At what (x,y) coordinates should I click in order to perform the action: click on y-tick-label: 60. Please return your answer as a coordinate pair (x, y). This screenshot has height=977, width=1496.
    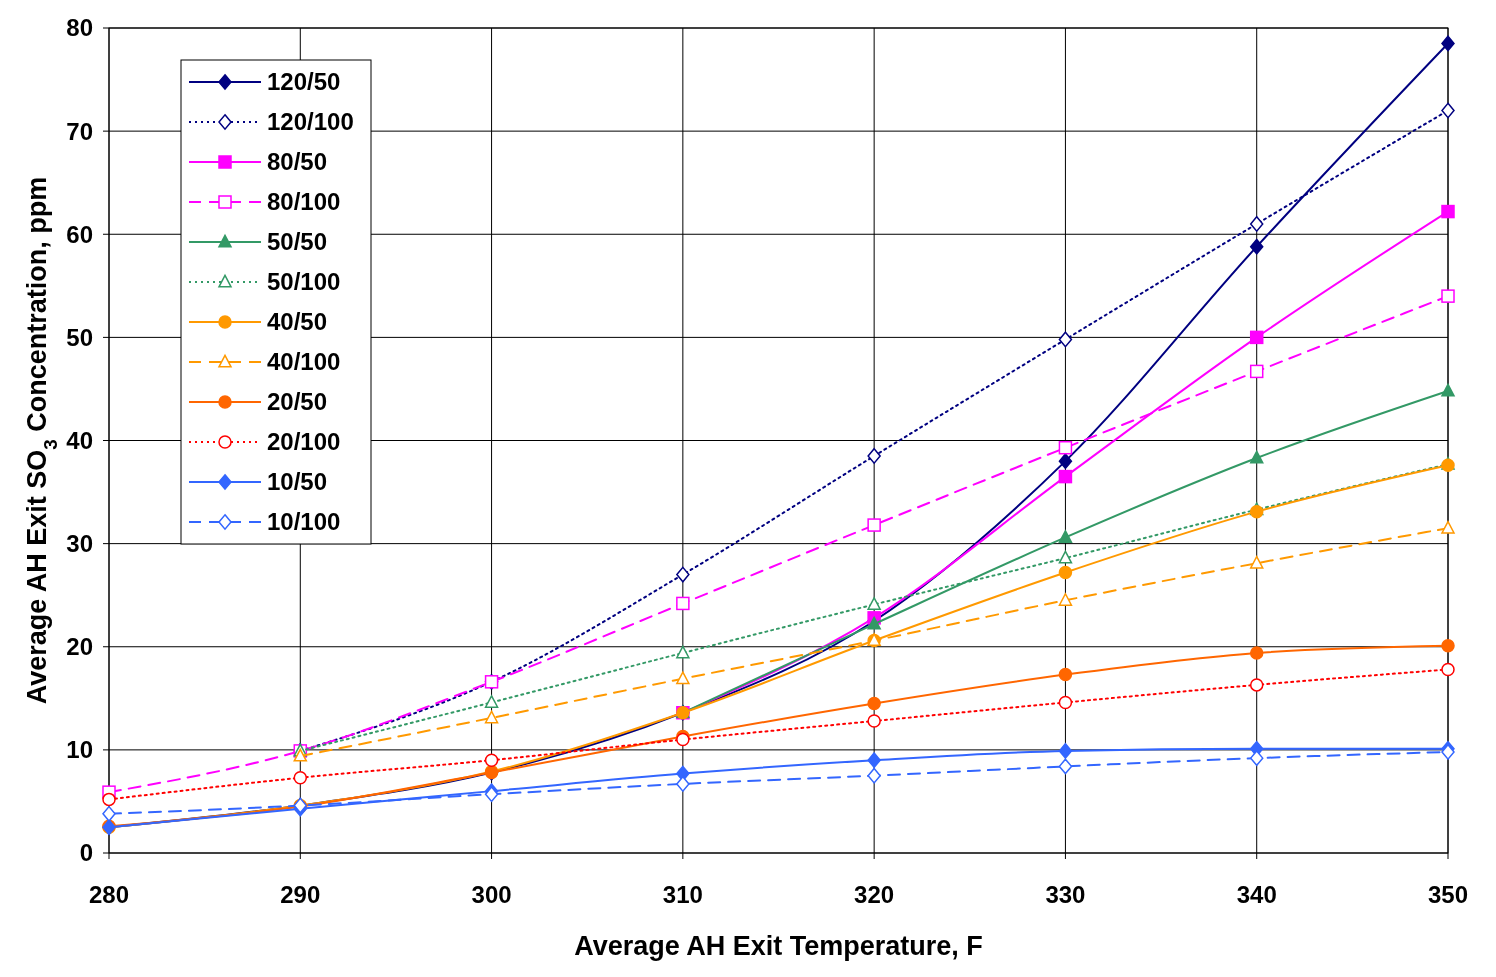
    Looking at the image, I should click on (79, 234).